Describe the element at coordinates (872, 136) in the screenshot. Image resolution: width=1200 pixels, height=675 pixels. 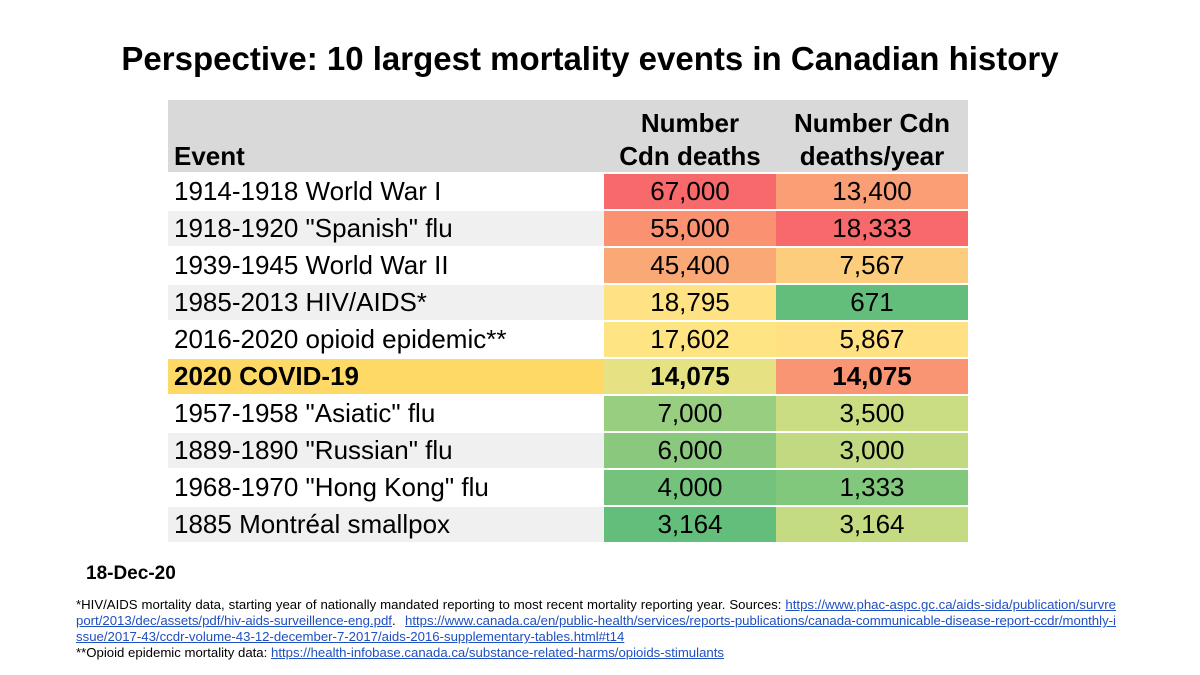
I see `header-deaths-per-year: Number Cdn deaths/year` at that location.